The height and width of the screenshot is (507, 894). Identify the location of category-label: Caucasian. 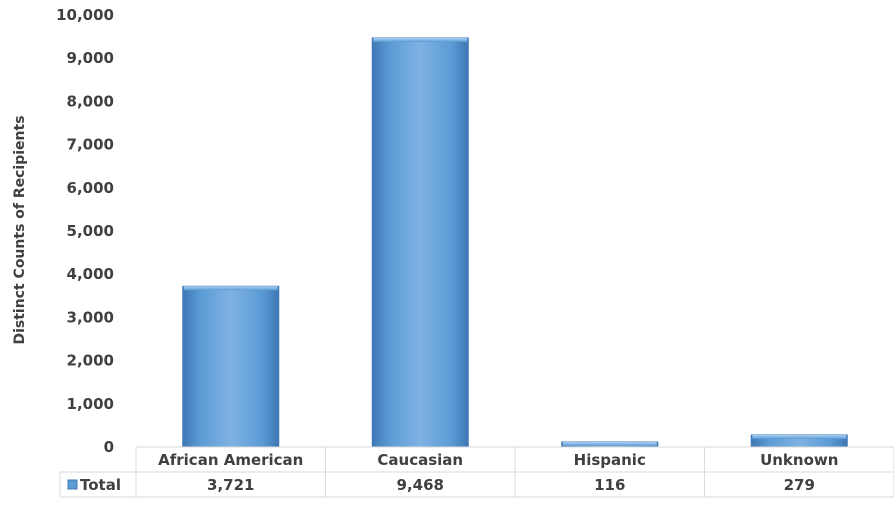
(420, 460).